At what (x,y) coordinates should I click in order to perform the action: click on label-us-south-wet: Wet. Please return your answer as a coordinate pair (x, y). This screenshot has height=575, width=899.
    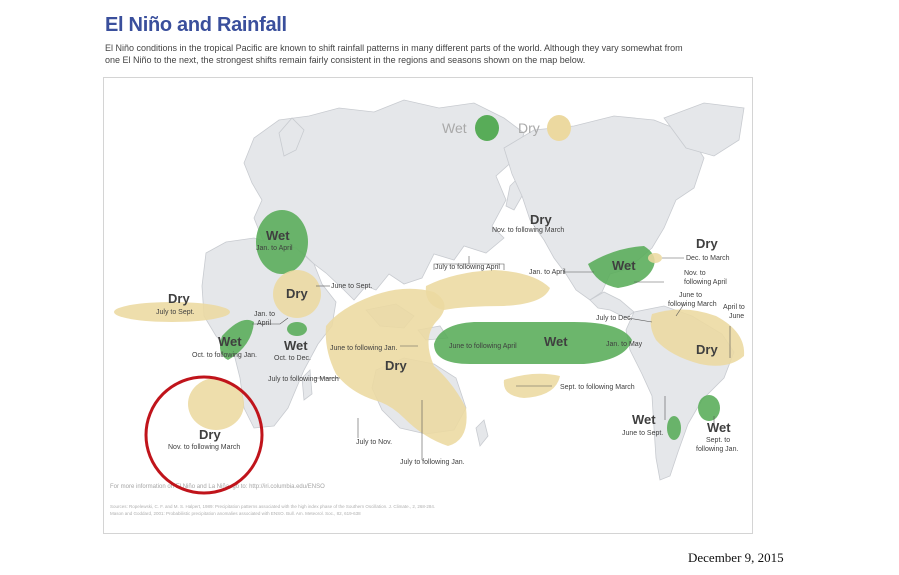
    Looking at the image, I should click on (624, 265).